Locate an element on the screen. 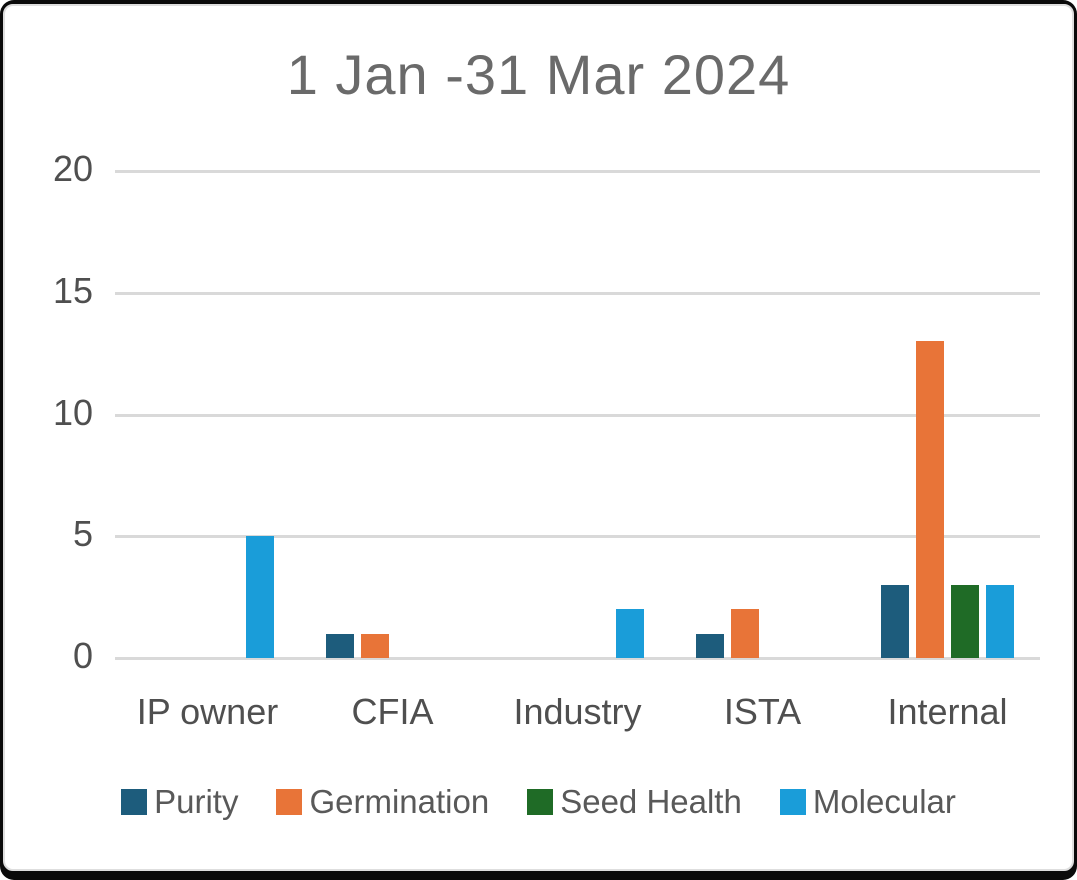 The height and width of the screenshot is (880, 1077). legend-label-purity: Purity is located at coordinates (196, 801).